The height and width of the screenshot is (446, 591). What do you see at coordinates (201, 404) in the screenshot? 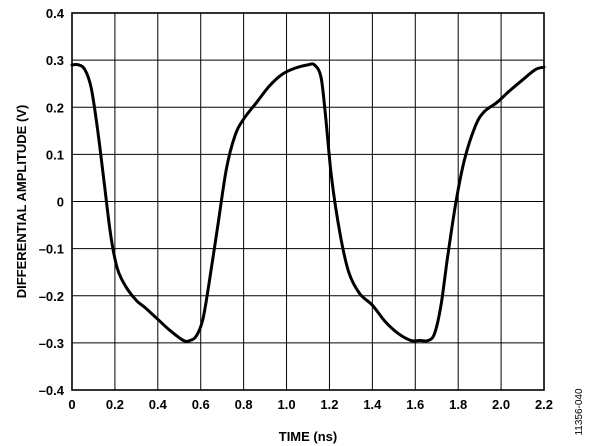
I see `x-tick-label: 0.6` at bounding box center [201, 404].